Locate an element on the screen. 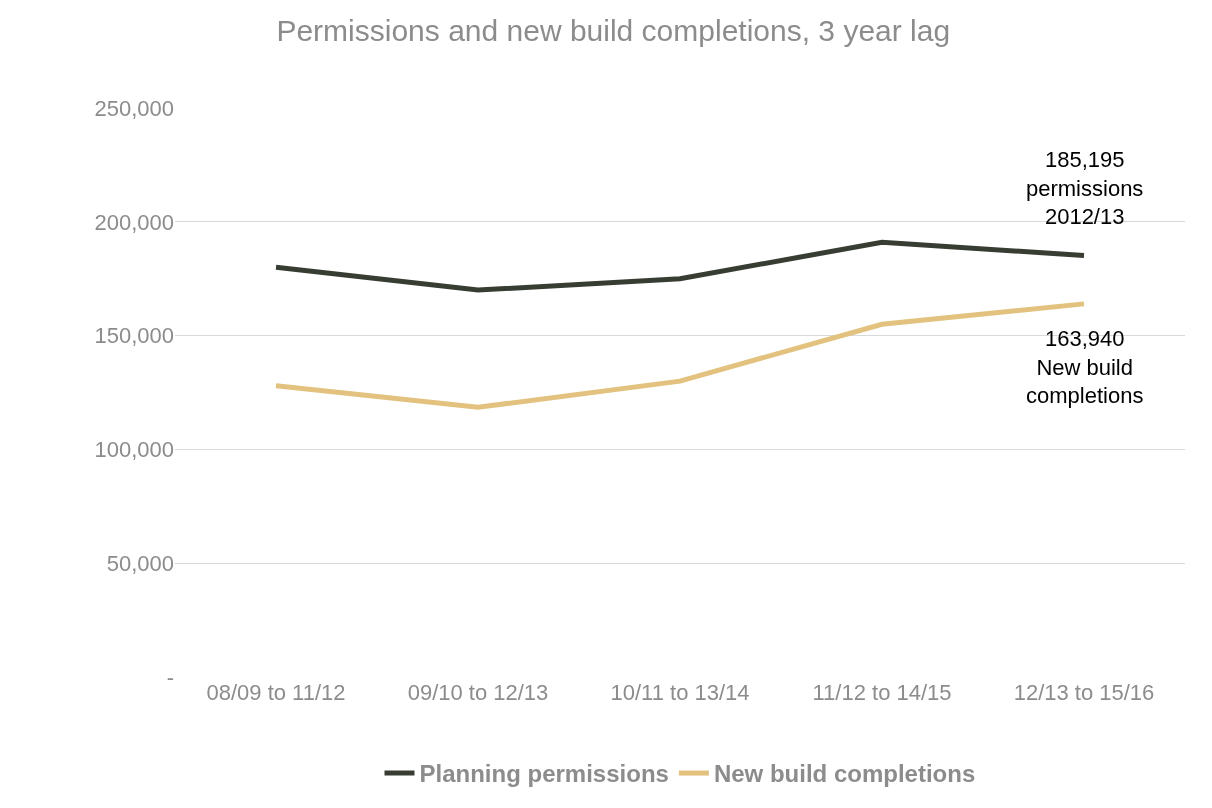 The width and height of the screenshot is (1212, 808). legend-label: New build completions is located at coordinates (844, 774).